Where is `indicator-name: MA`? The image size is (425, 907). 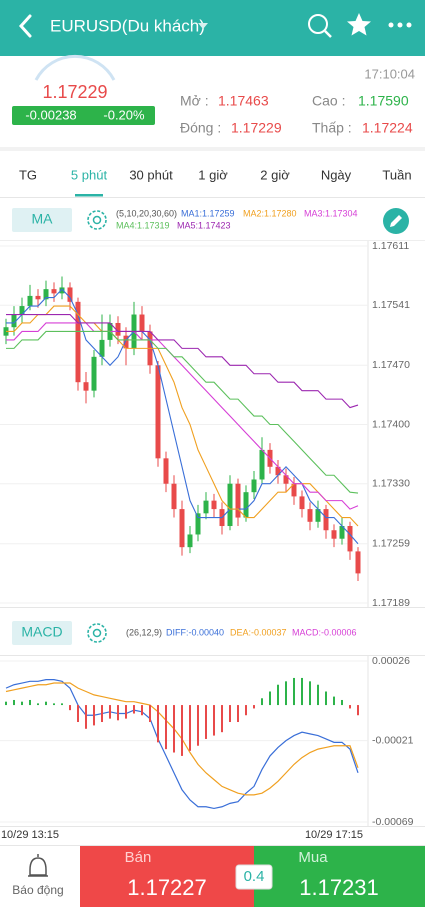
indicator-name: MA is located at coordinates (43, 219).